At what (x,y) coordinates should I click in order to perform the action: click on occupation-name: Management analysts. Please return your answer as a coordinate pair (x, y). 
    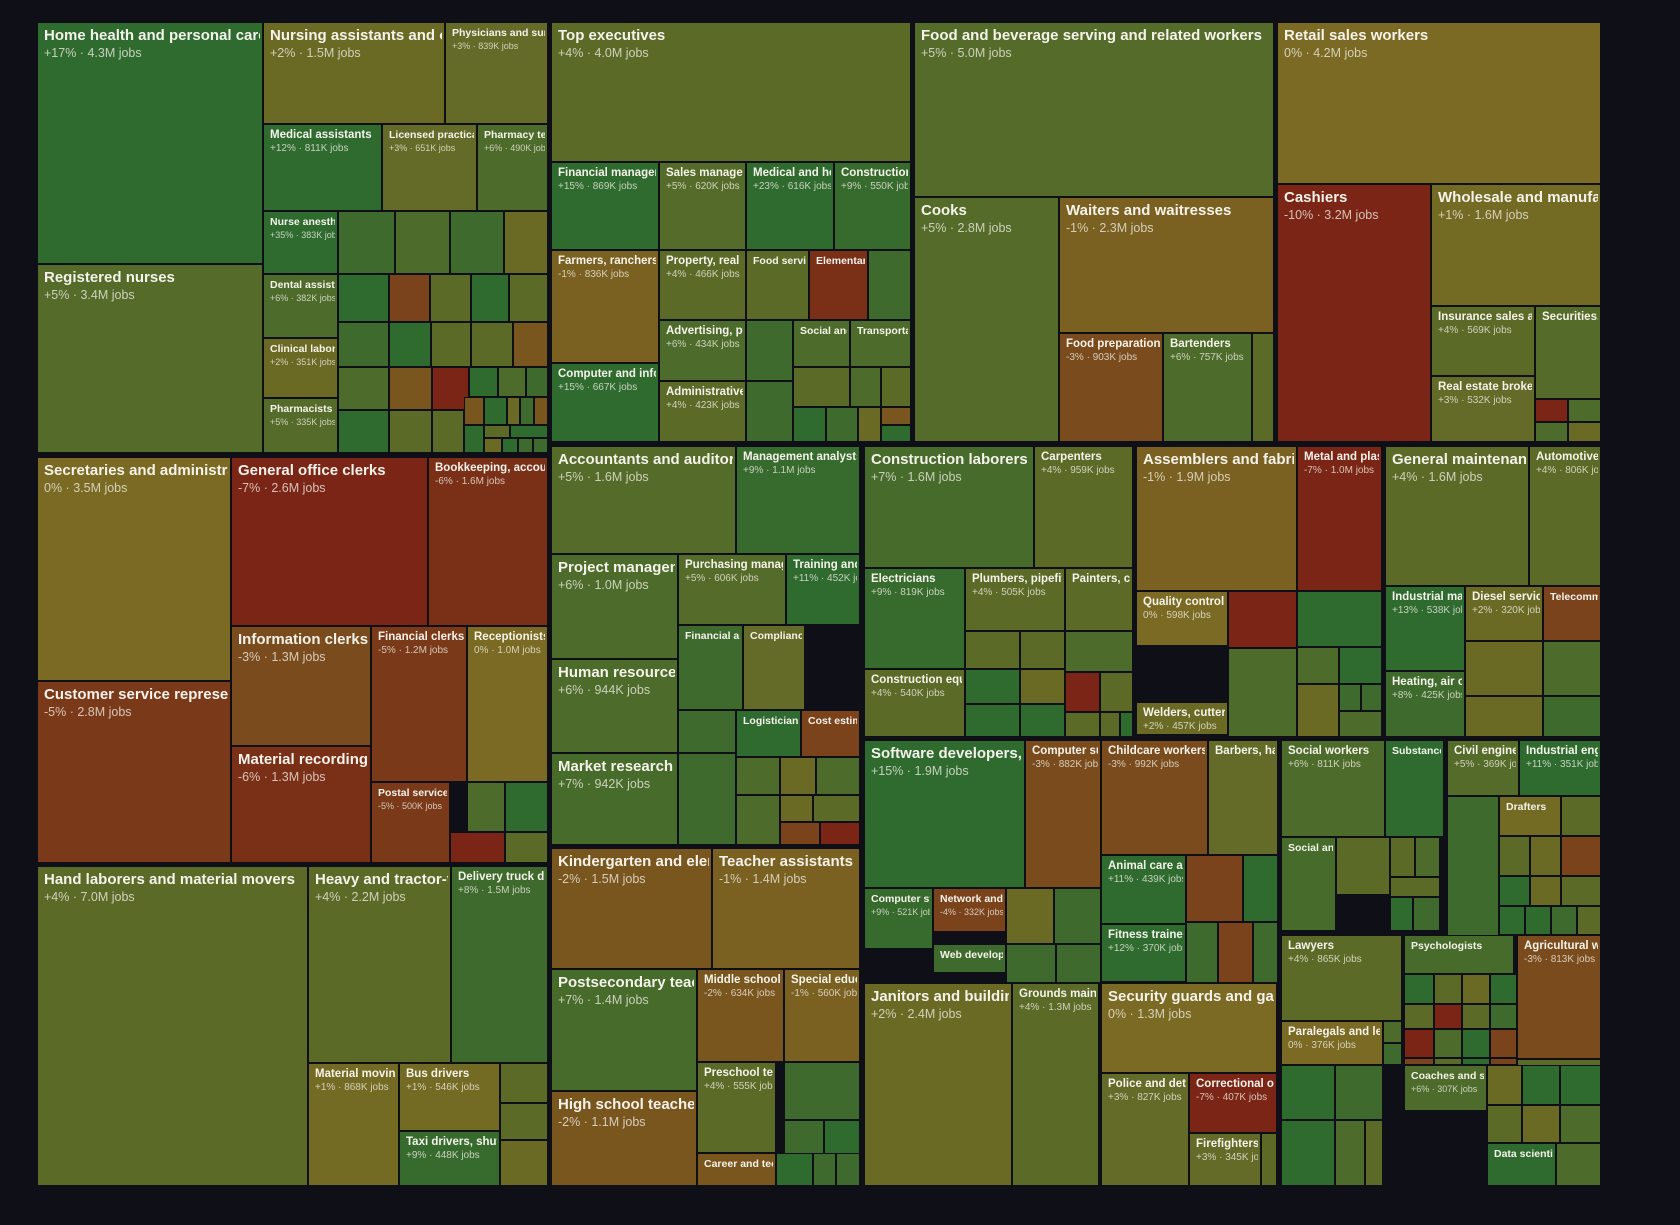
    Looking at the image, I should click on (800, 457).